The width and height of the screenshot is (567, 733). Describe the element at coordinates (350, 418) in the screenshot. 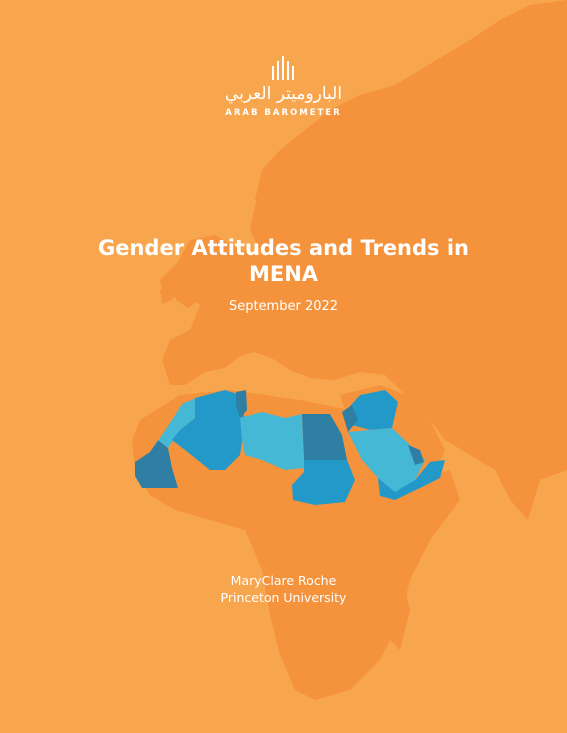

I see `lebanon-jordan-region` at that location.